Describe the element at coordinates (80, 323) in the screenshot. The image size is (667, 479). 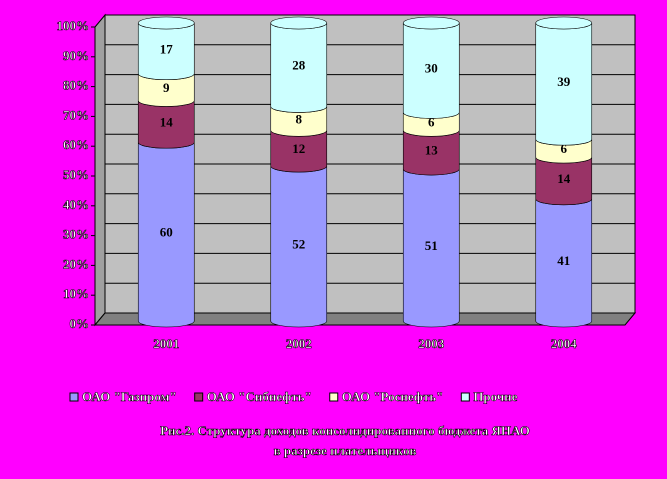
I see `y-tick-label: 0%` at that location.